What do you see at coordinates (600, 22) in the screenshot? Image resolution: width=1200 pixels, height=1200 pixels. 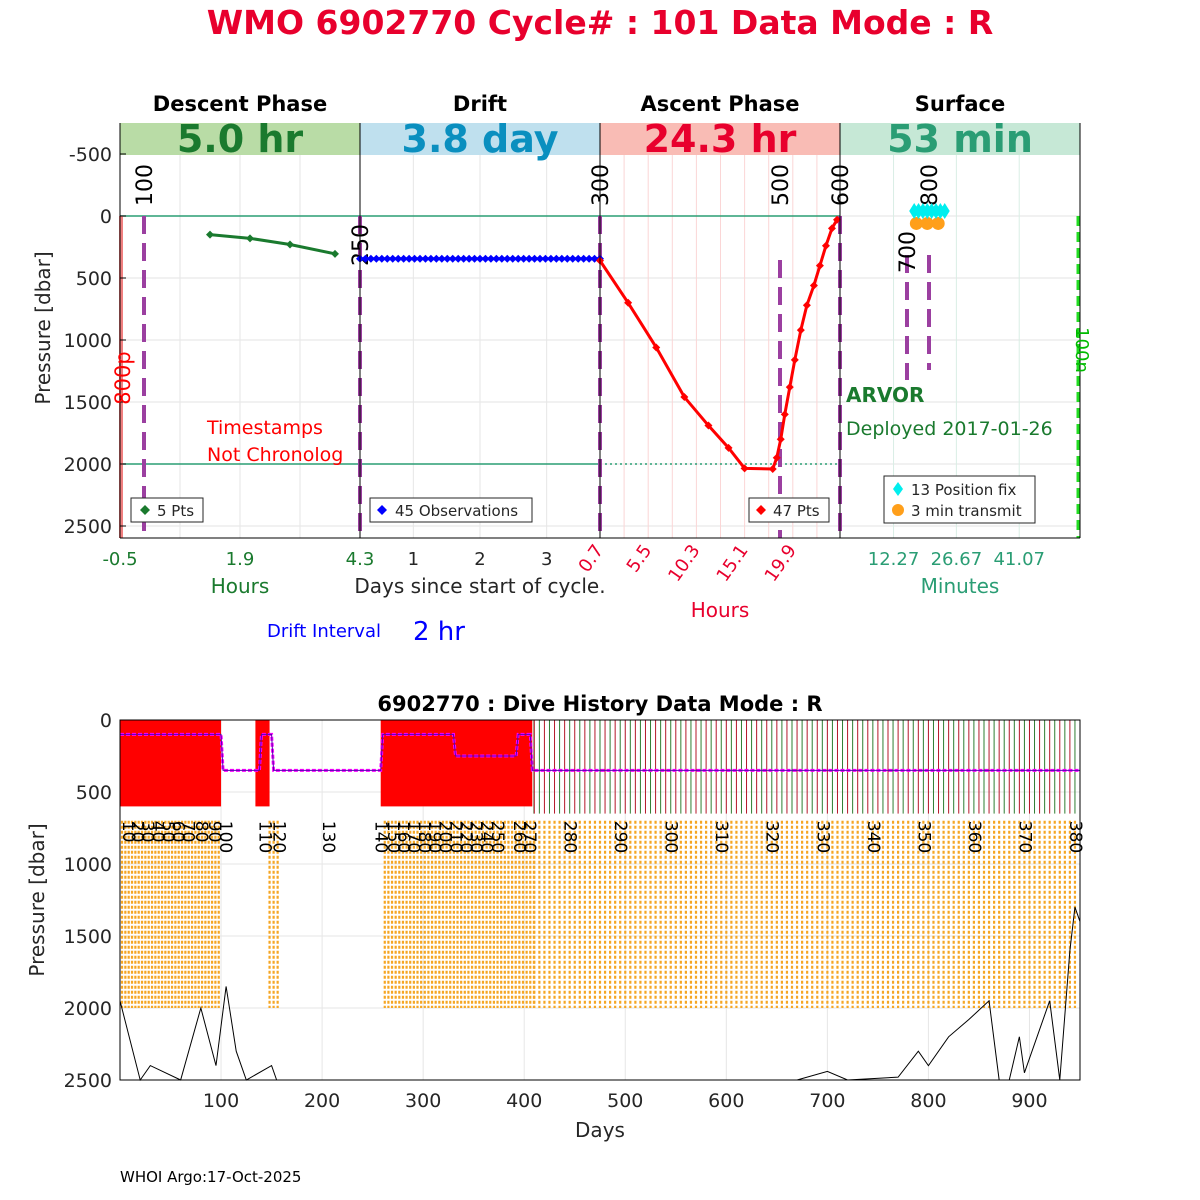 I see `figure-title: WMO 6902770 Cycle# : 101 Data Mode : R` at bounding box center [600, 22].